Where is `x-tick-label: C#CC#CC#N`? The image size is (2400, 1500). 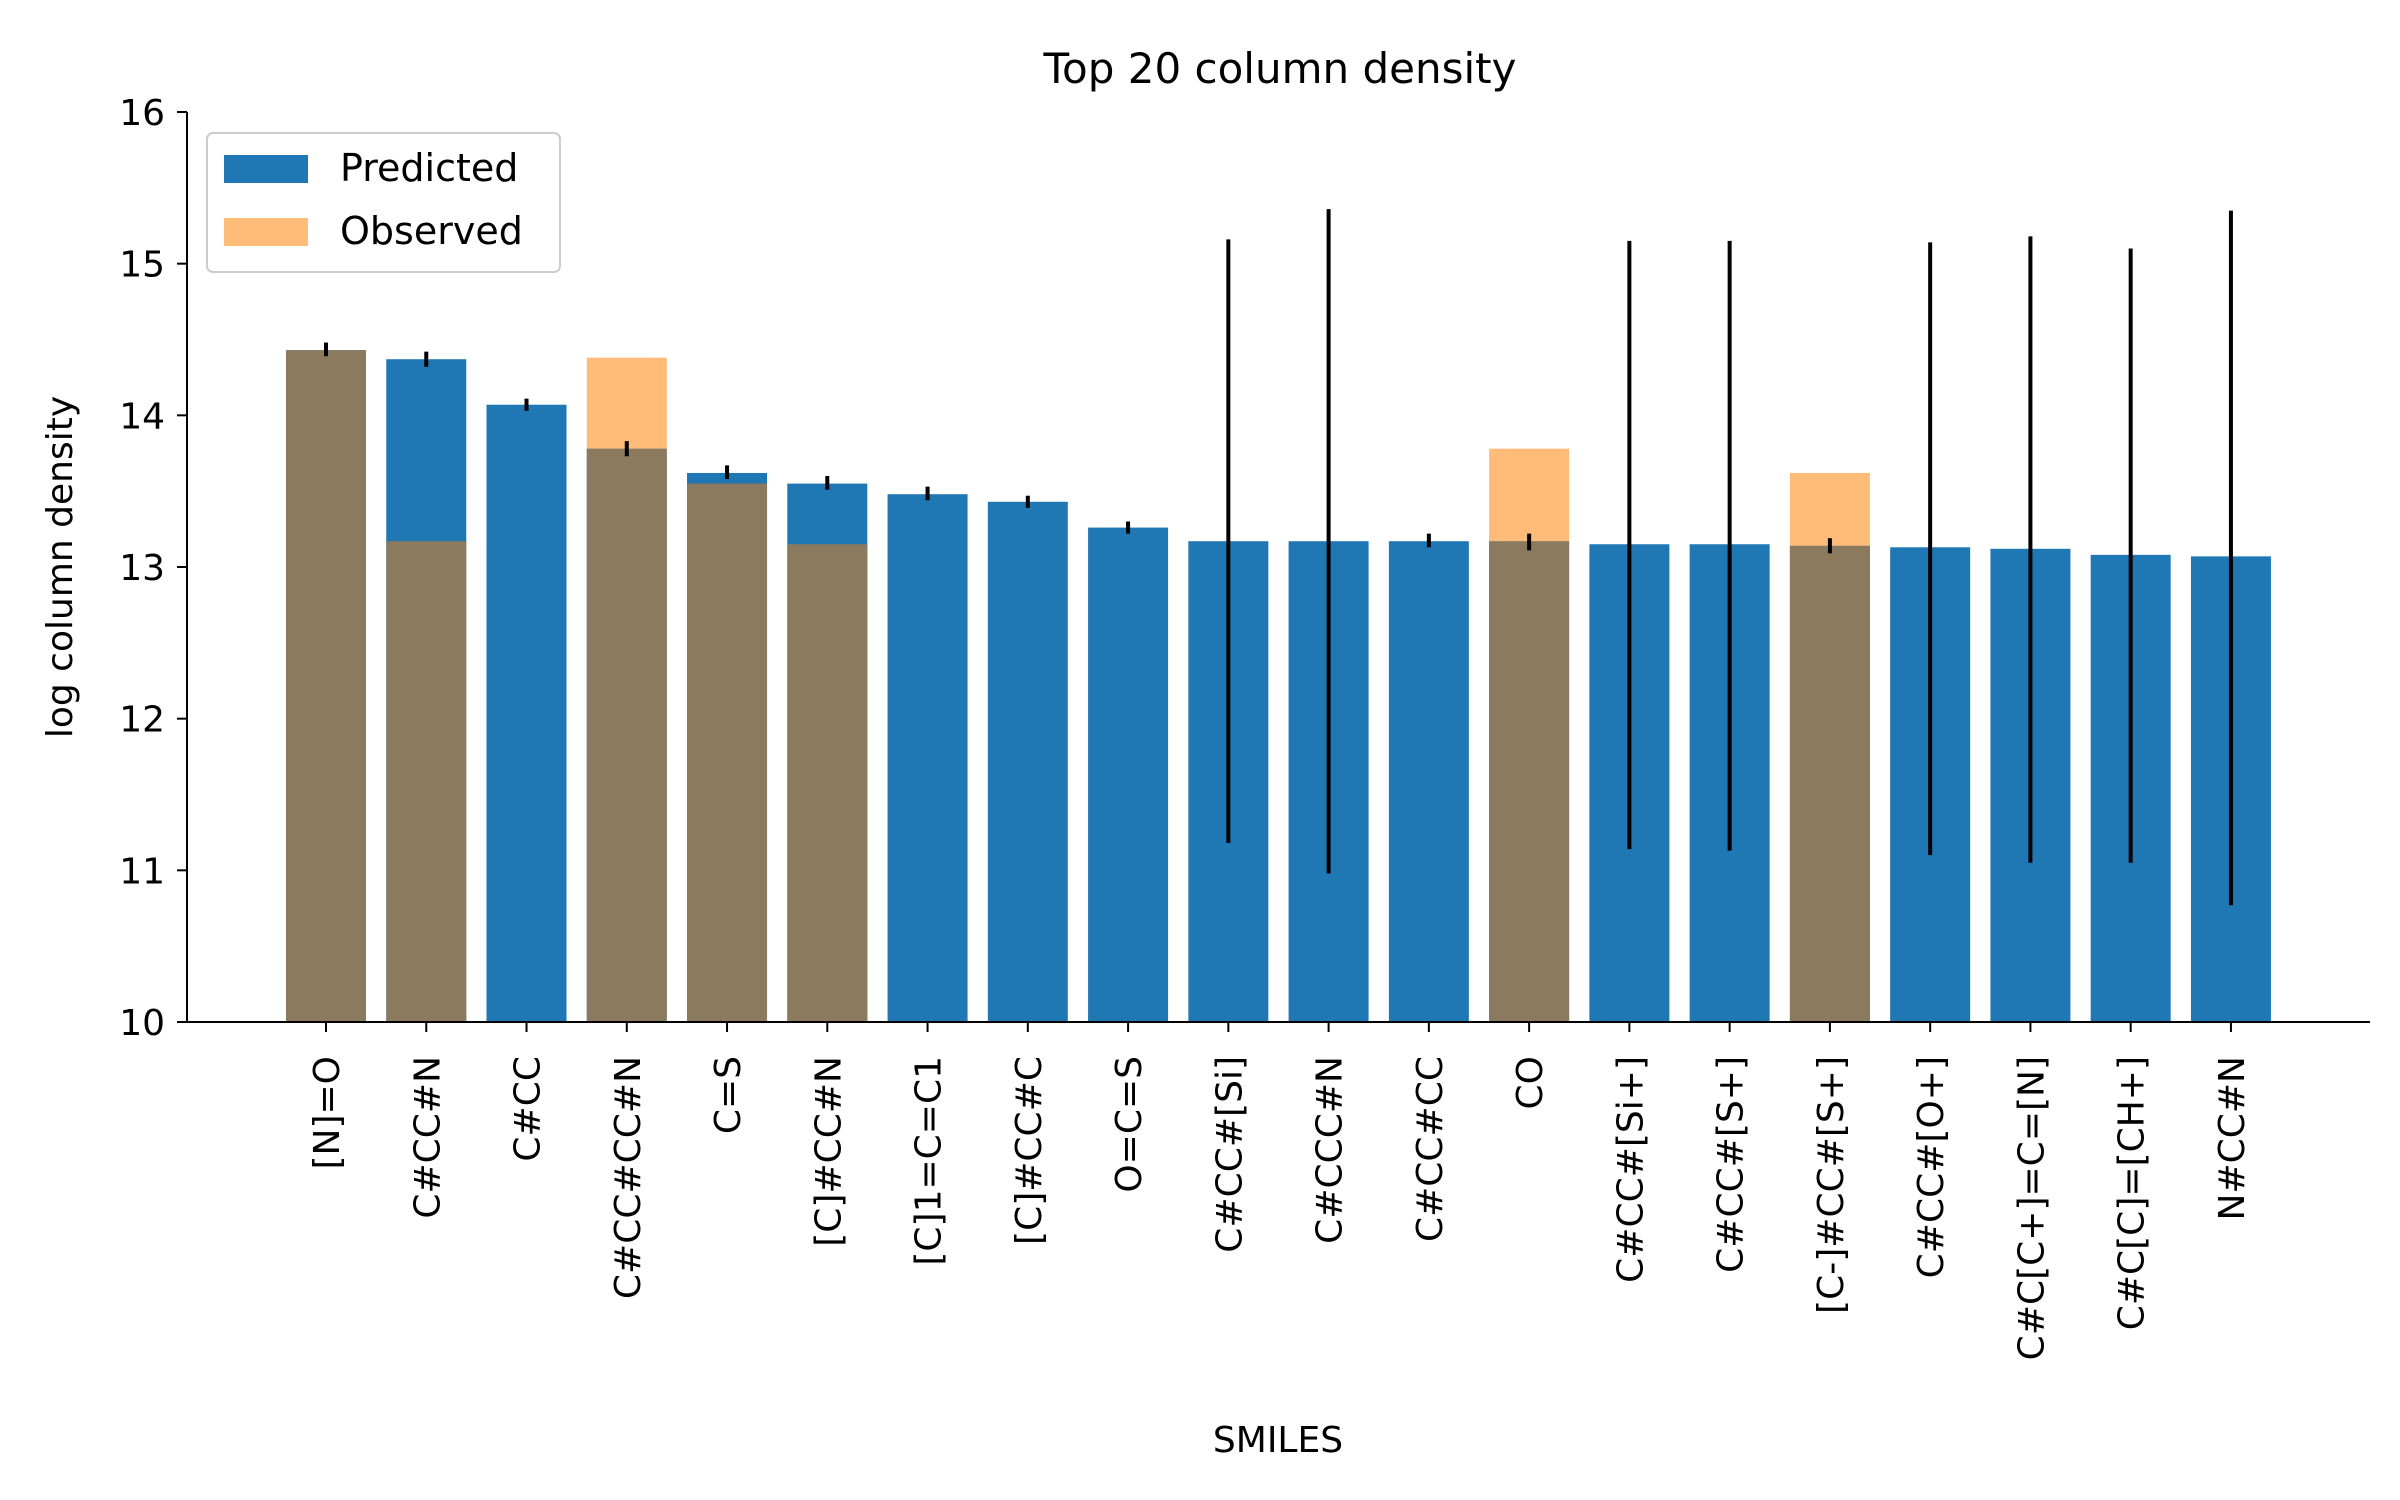
x-tick-label: C#CC#CC#N is located at coordinates (628, 1177).